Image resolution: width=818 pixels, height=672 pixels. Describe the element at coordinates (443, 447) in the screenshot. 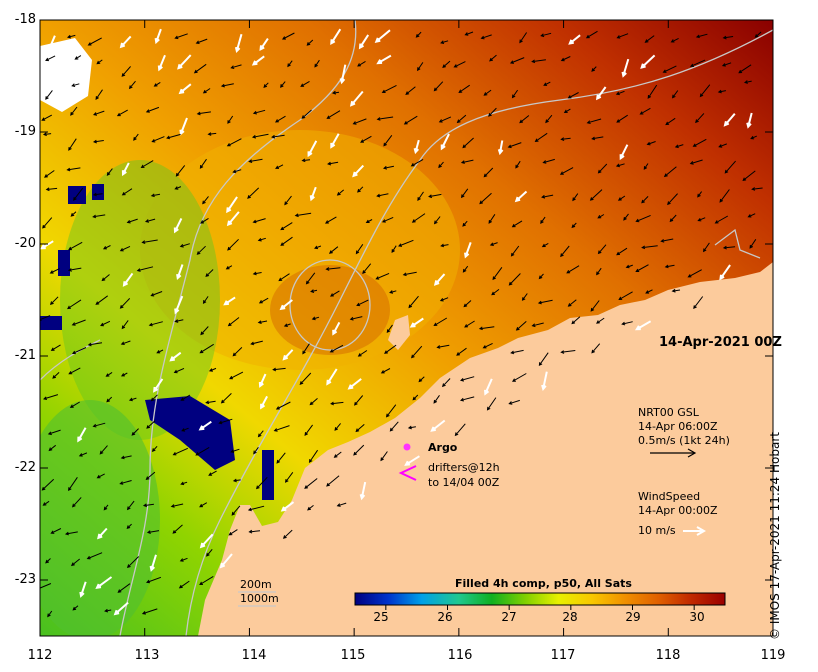

I see `argo-label: Argo` at that location.